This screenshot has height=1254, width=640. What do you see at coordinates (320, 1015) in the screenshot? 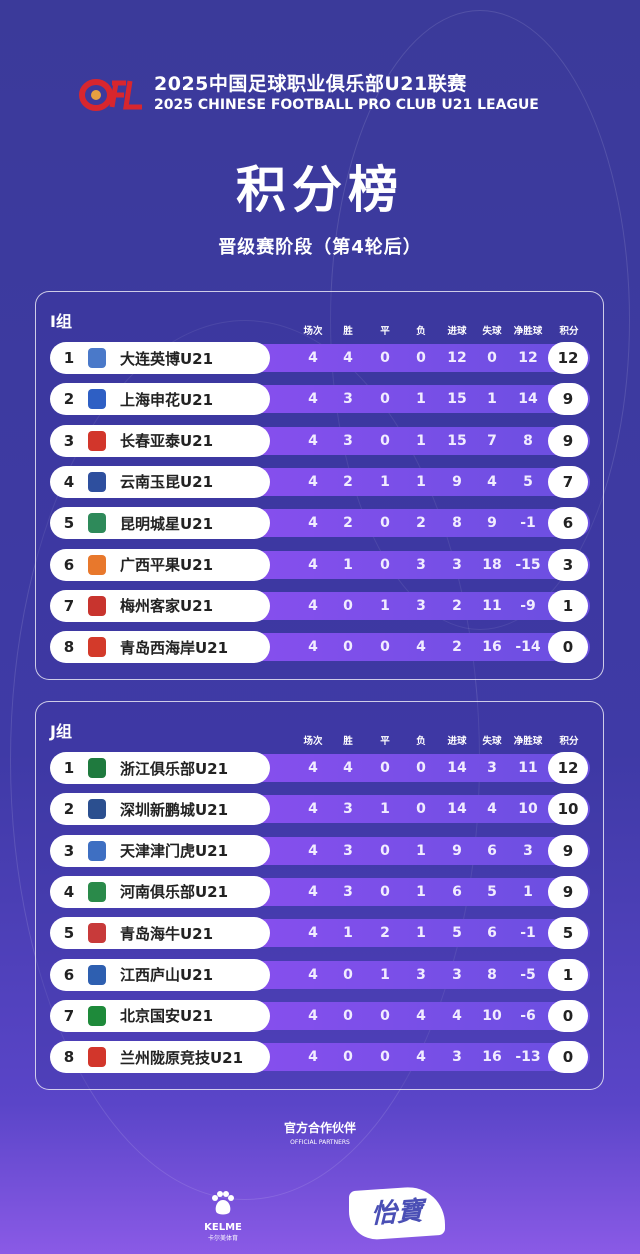
I see `table-row: 7 北京国安U21 4 0 0 4 4 10 -6 0` at bounding box center [320, 1015].